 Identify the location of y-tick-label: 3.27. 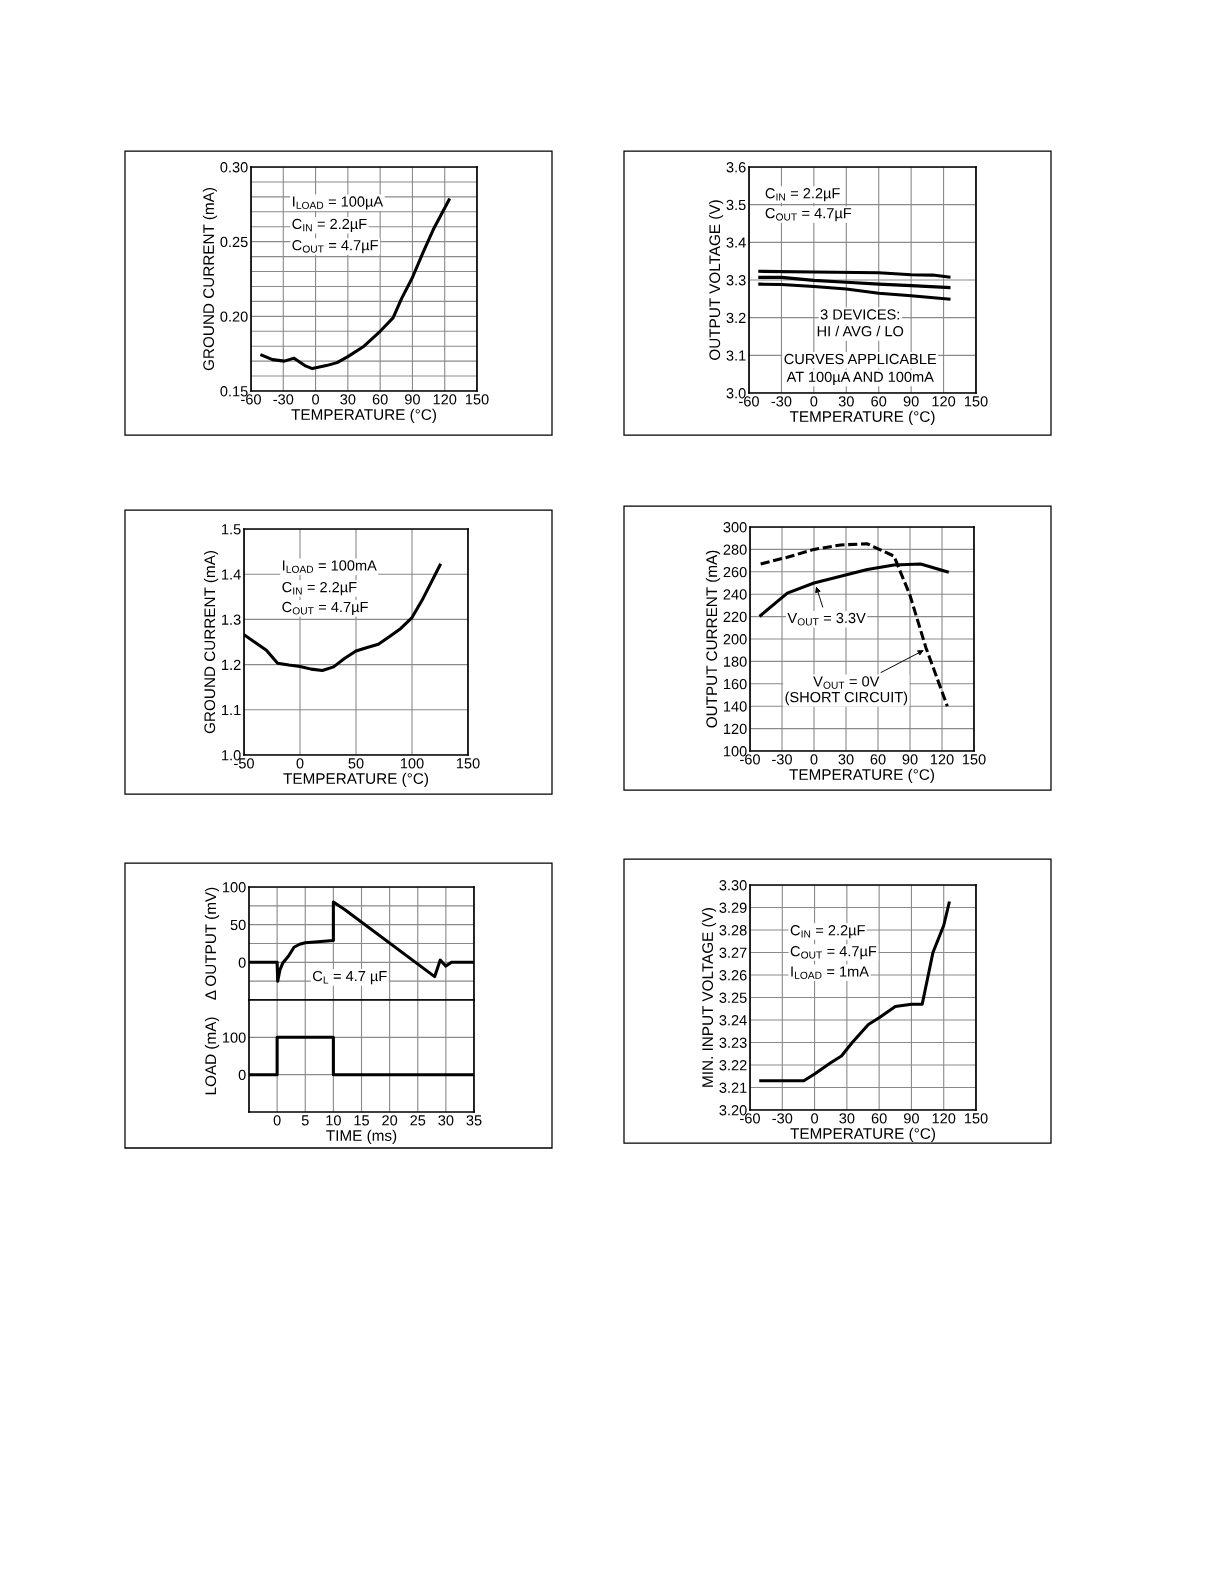
(733, 952).